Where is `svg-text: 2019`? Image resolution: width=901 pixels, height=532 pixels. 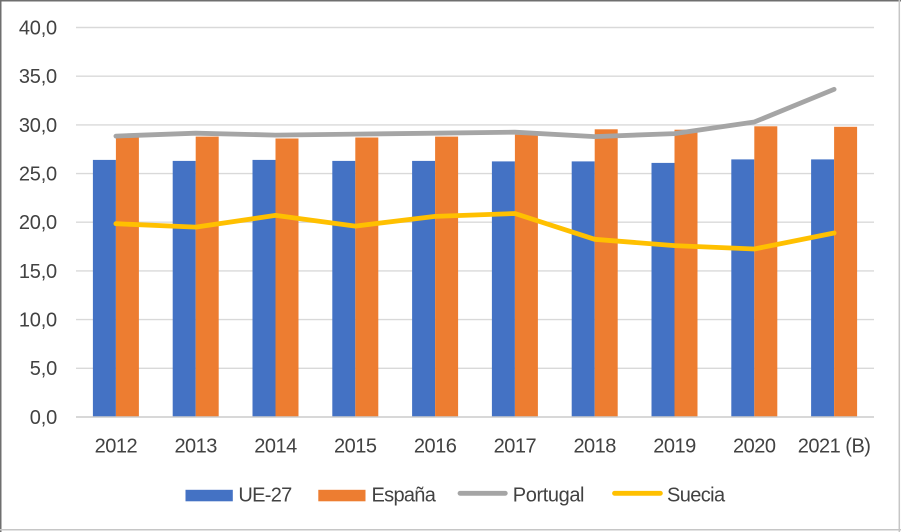
svg-text: 2019 is located at coordinates (674, 447).